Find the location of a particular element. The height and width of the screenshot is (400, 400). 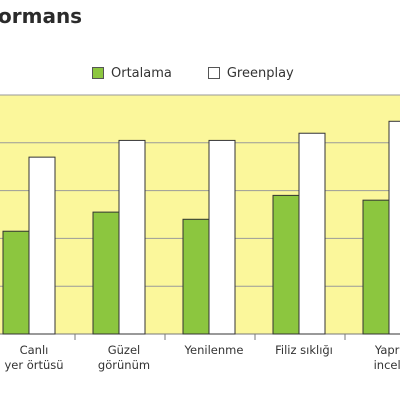

category-label-0: Canlı yer örtüsü is located at coordinates (34, 357).